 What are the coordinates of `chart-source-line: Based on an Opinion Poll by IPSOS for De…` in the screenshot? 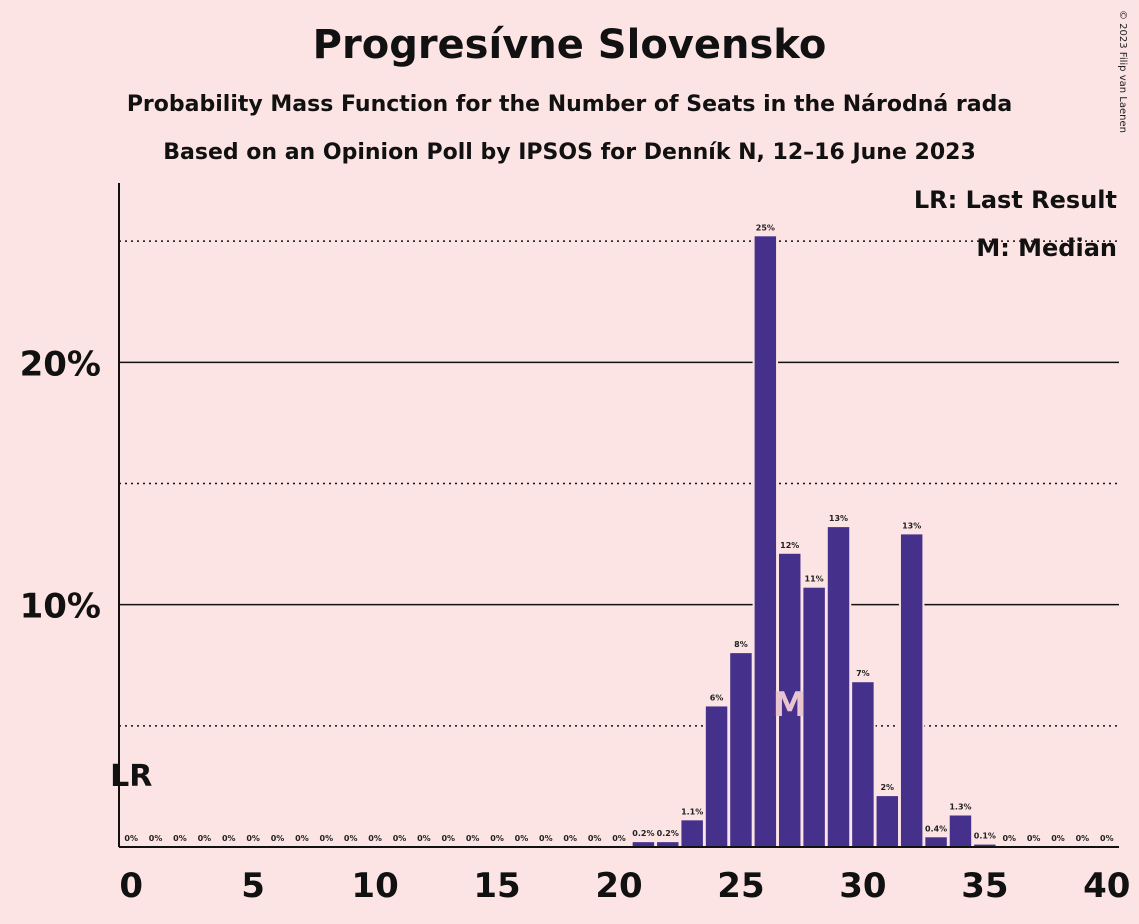 It's located at (569, 152).